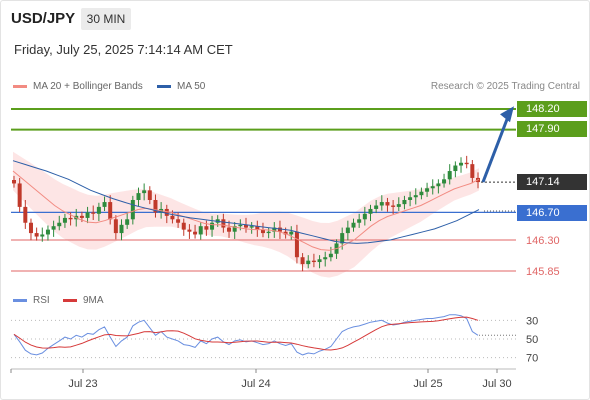 This screenshot has width=590, height=400. I want to click on forecast-arrow, so click(495, 150).